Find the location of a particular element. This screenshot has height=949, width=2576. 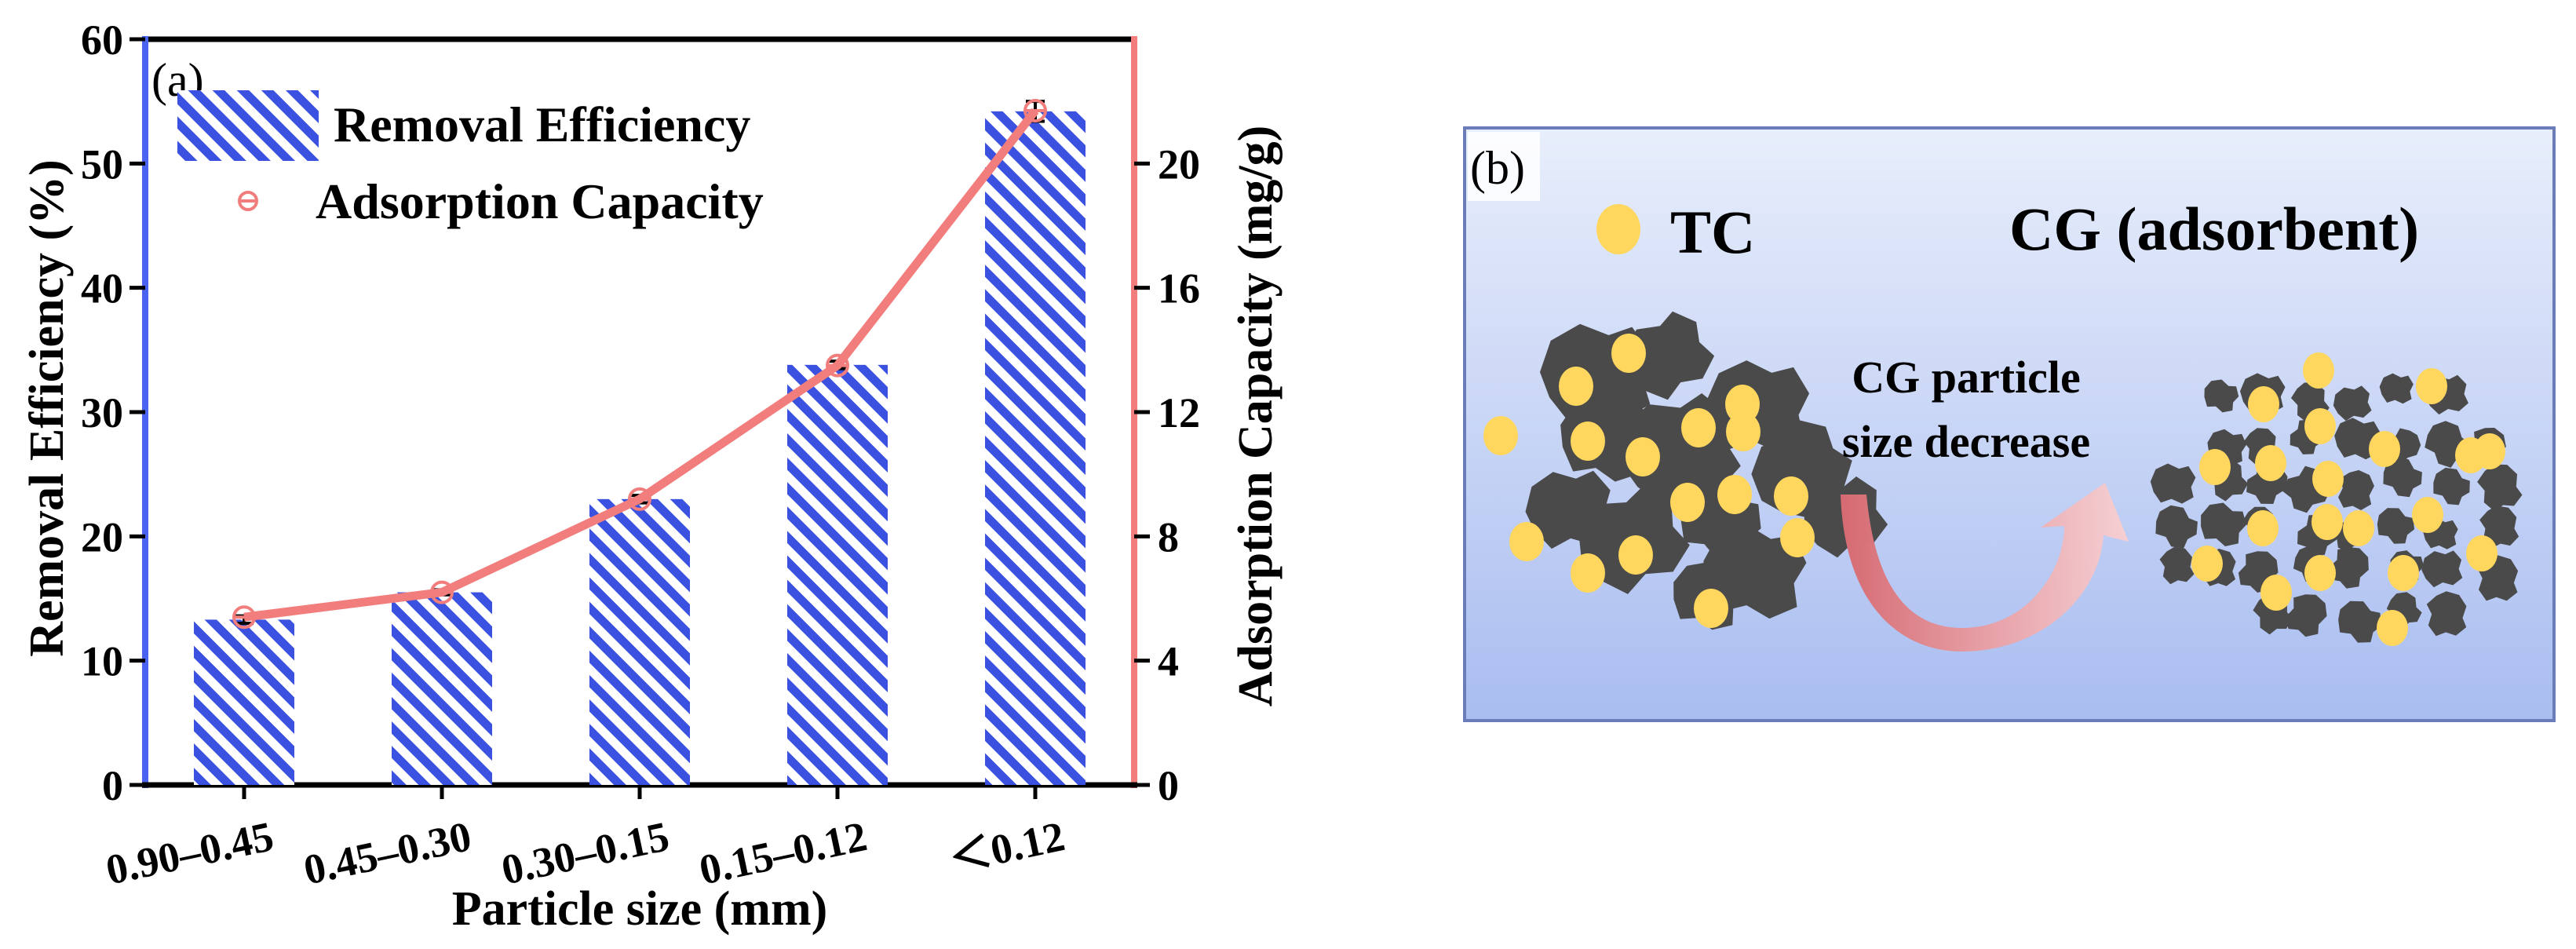

right-y-ticks: 0 4 8 12 16 20 is located at coordinates (1167, 475).